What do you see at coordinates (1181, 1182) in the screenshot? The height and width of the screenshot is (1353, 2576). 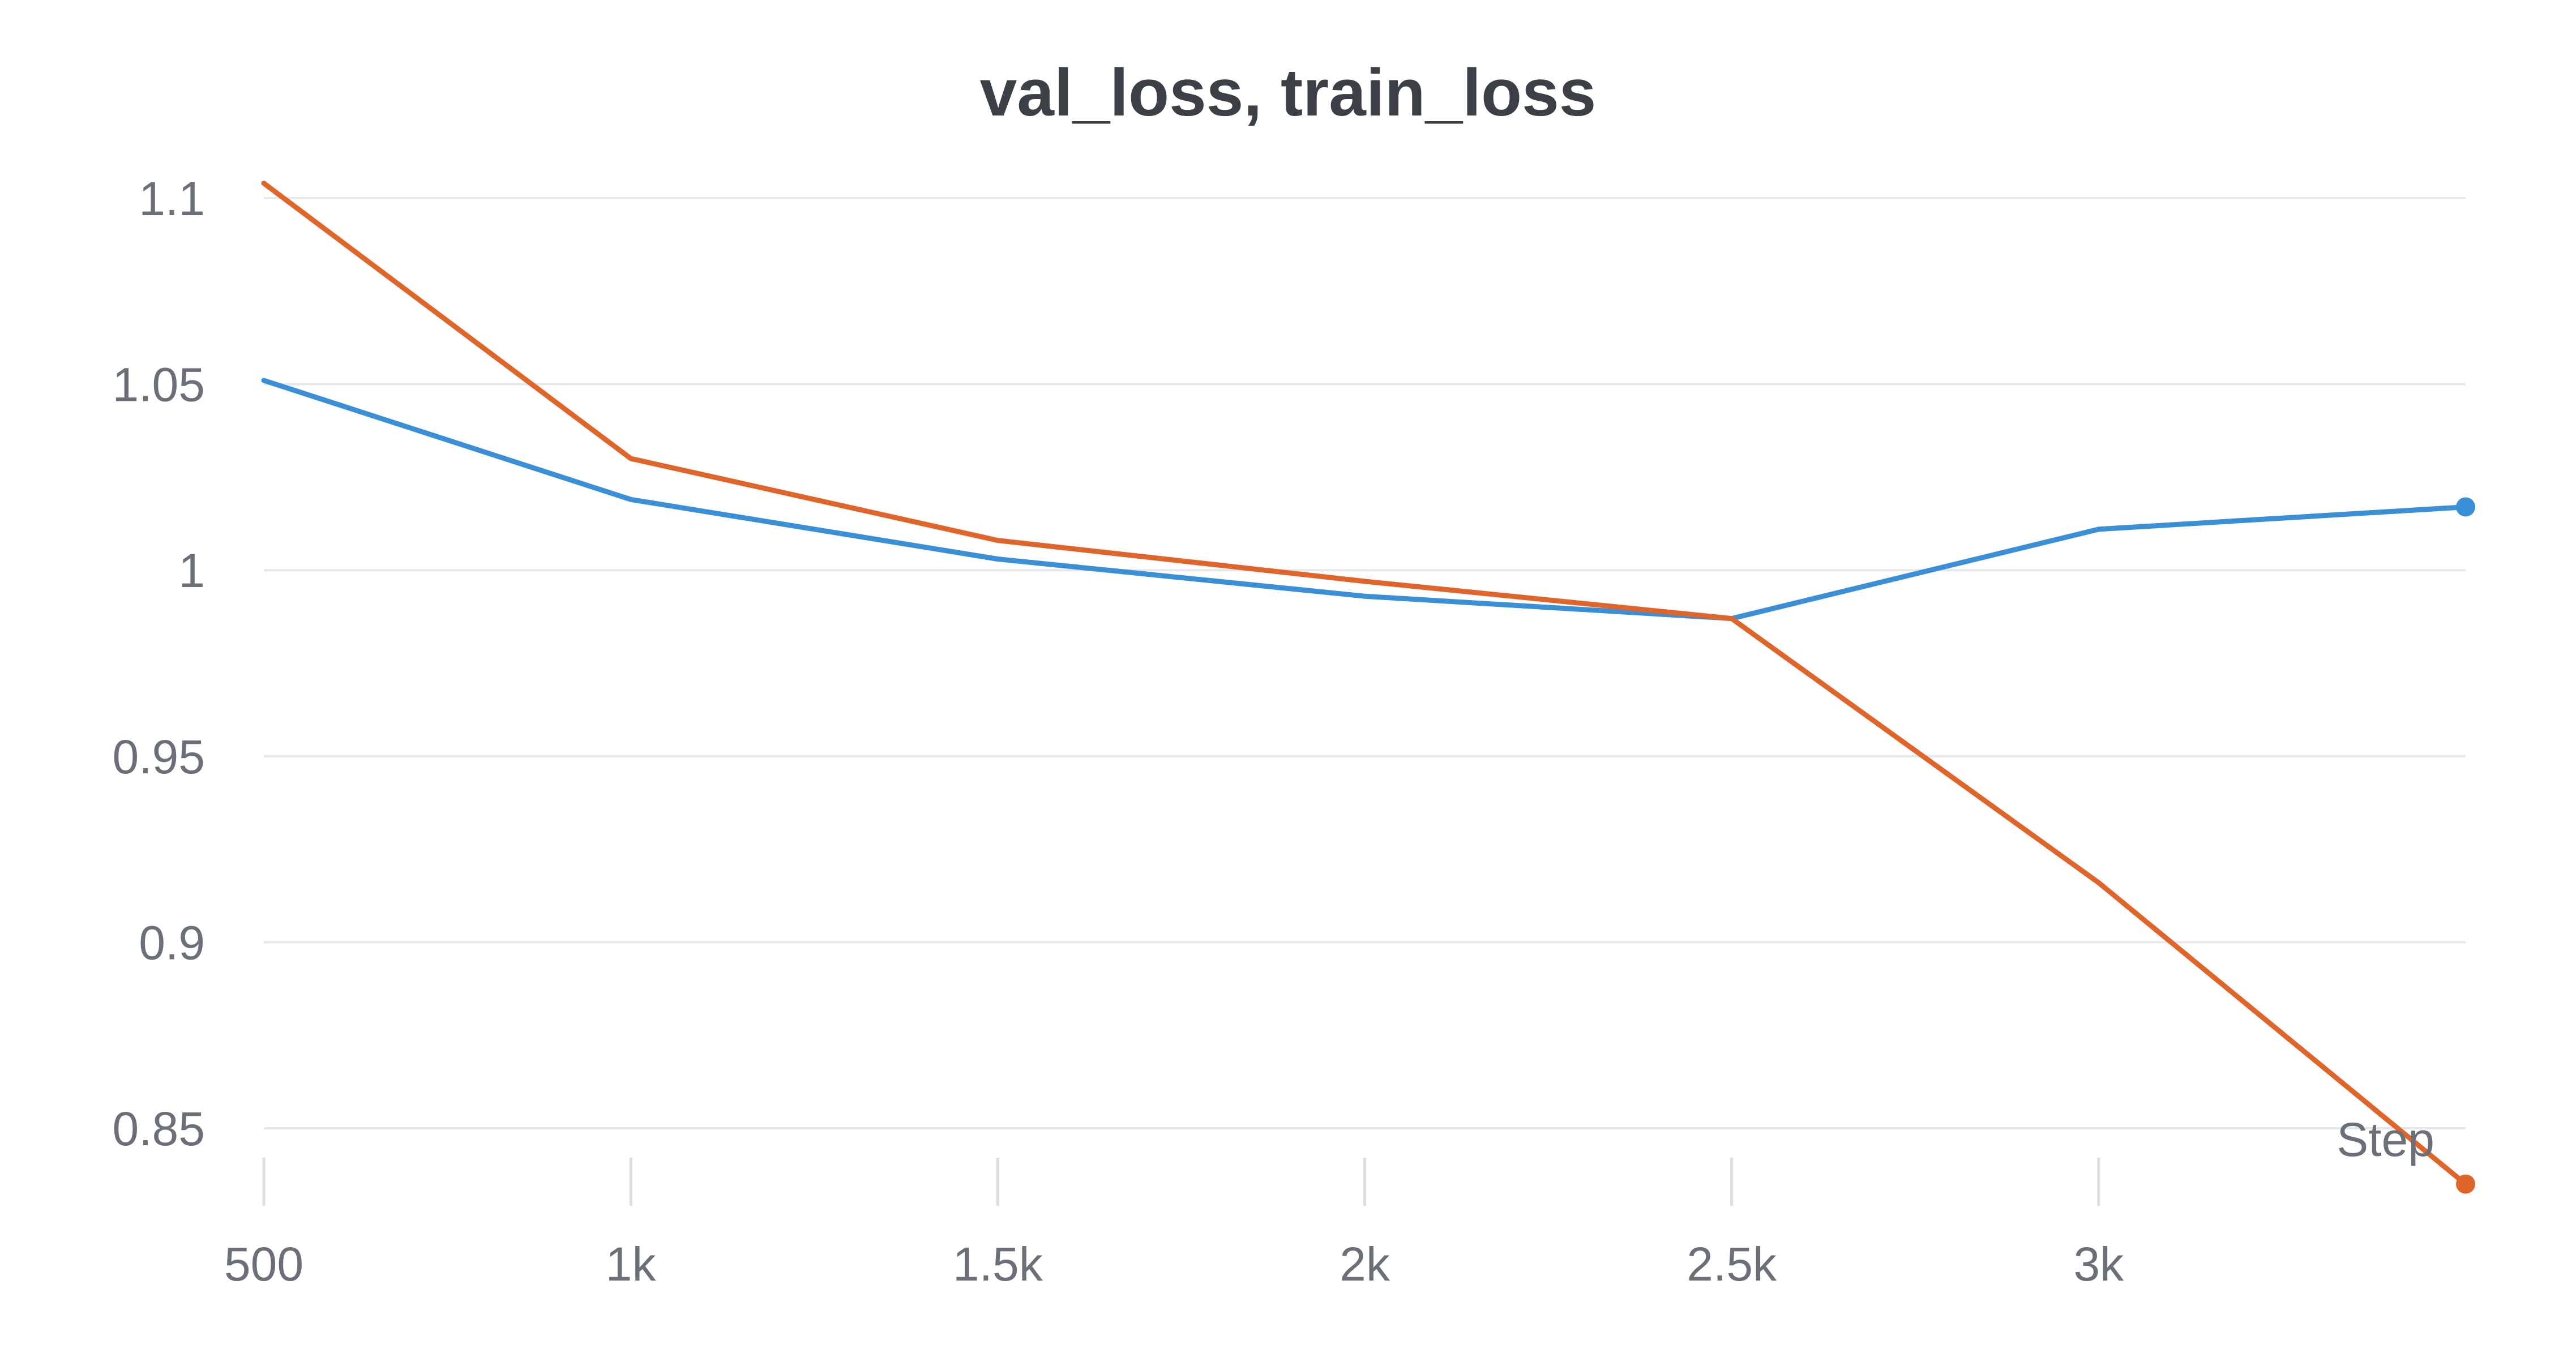 I see `x-tick-marks` at bounding box center [1181, 1182].